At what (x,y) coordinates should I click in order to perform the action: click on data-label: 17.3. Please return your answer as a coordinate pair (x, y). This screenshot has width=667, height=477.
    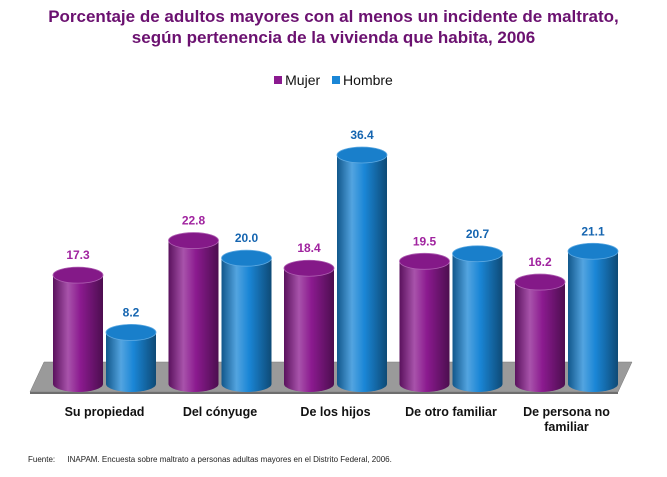
    Looking at the image, I should click on (78, 255).